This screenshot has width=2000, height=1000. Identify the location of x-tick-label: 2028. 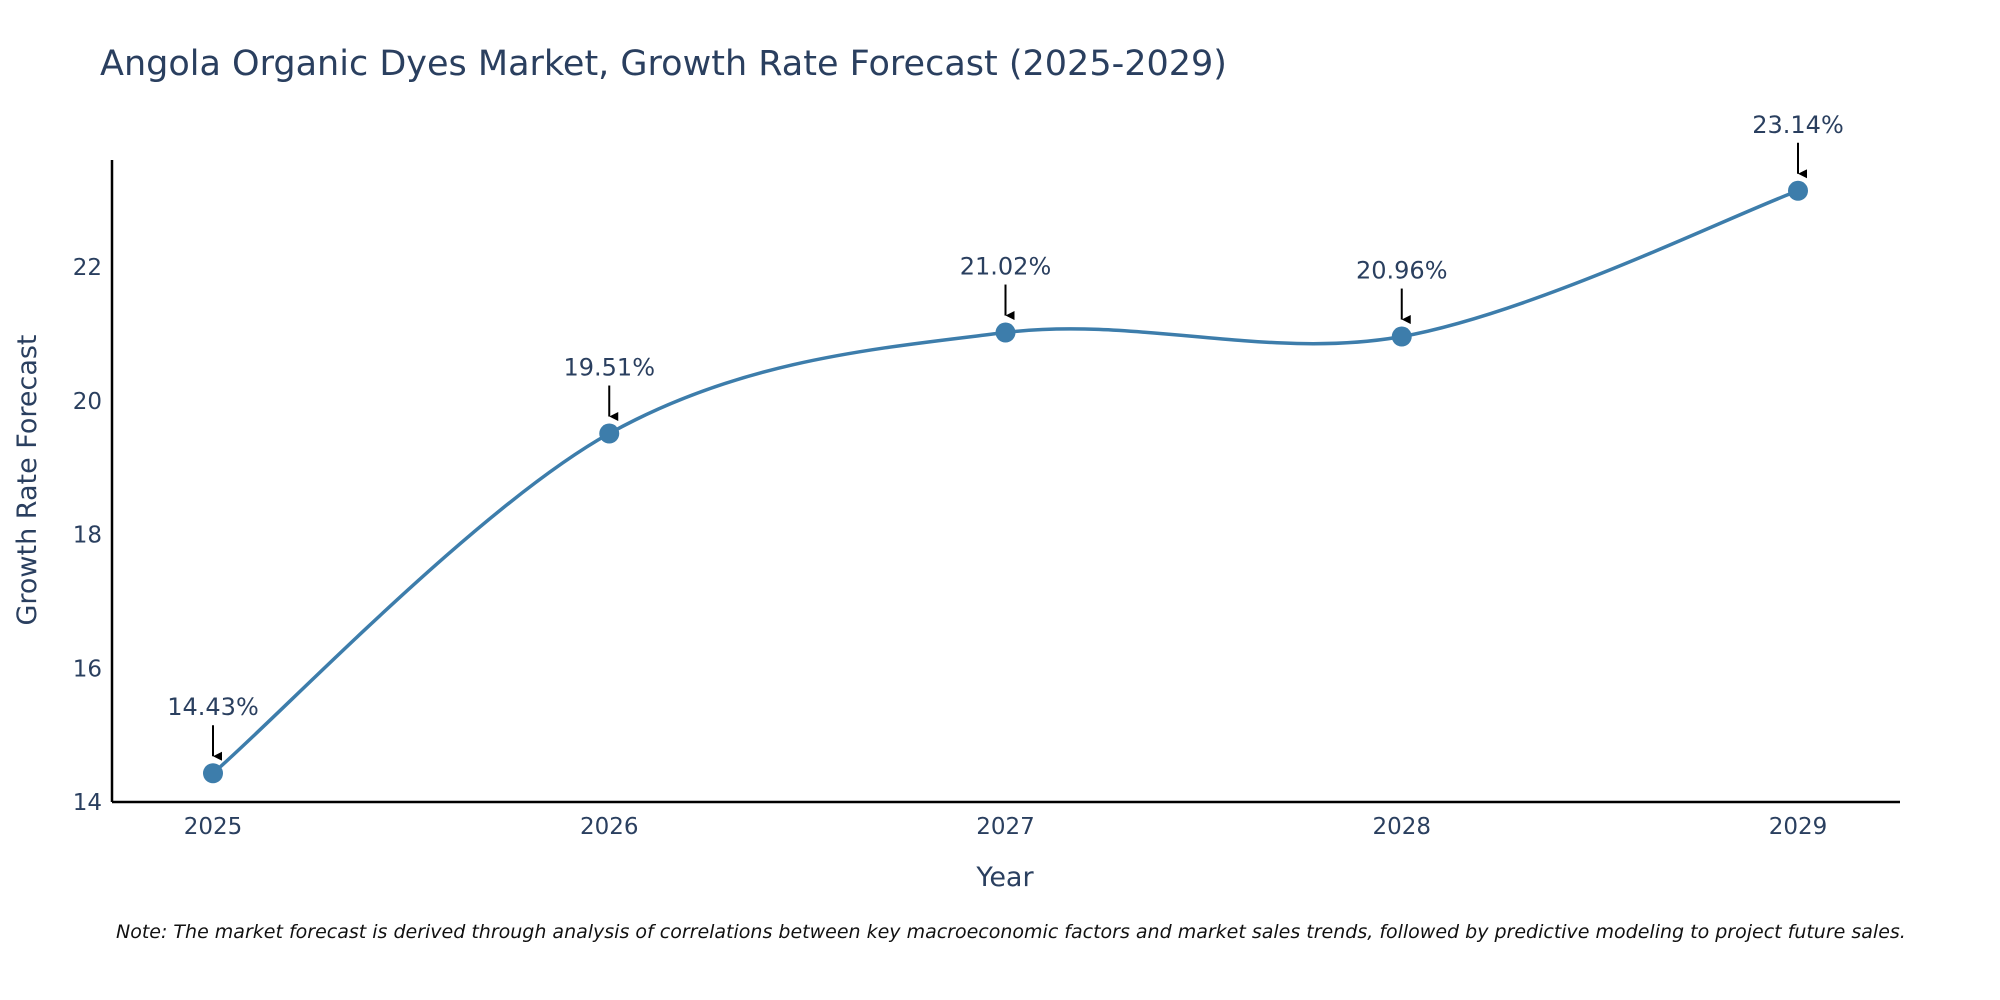
(1401, 827).